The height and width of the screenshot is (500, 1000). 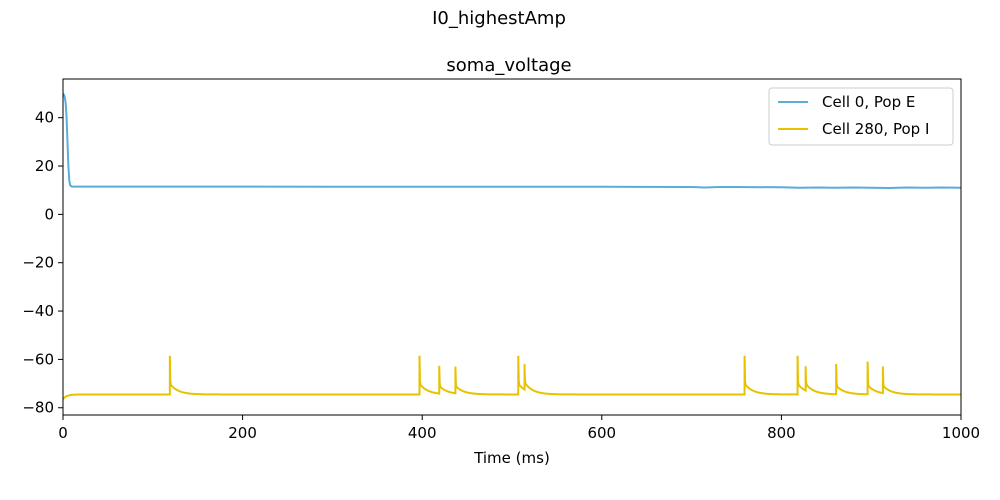 I want to click on y-tick-label: 0, so click(x=49, y=214).